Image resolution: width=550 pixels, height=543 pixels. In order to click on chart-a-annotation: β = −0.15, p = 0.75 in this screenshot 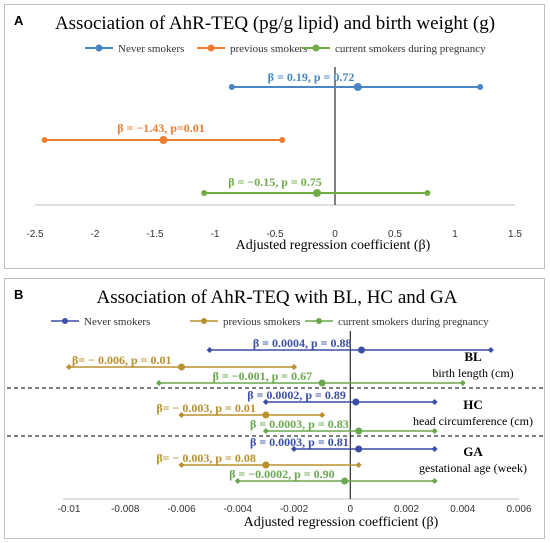, I will do `click(275, 182)`.